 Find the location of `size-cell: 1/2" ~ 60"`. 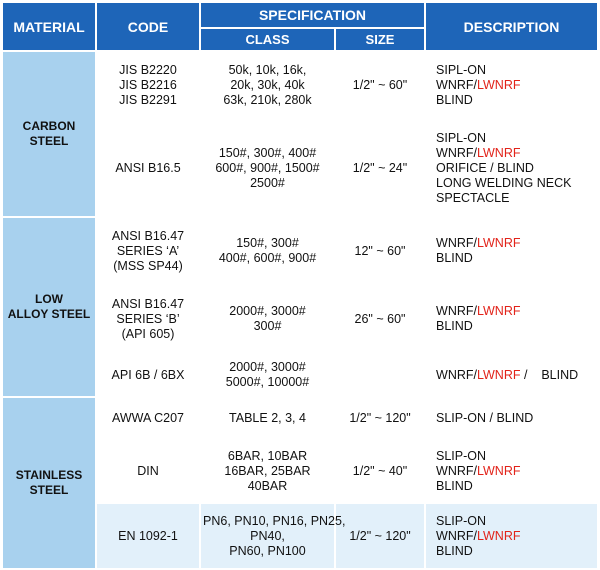

size-cell: 1/2" ~ 60" is located at coordinates (380, 85).